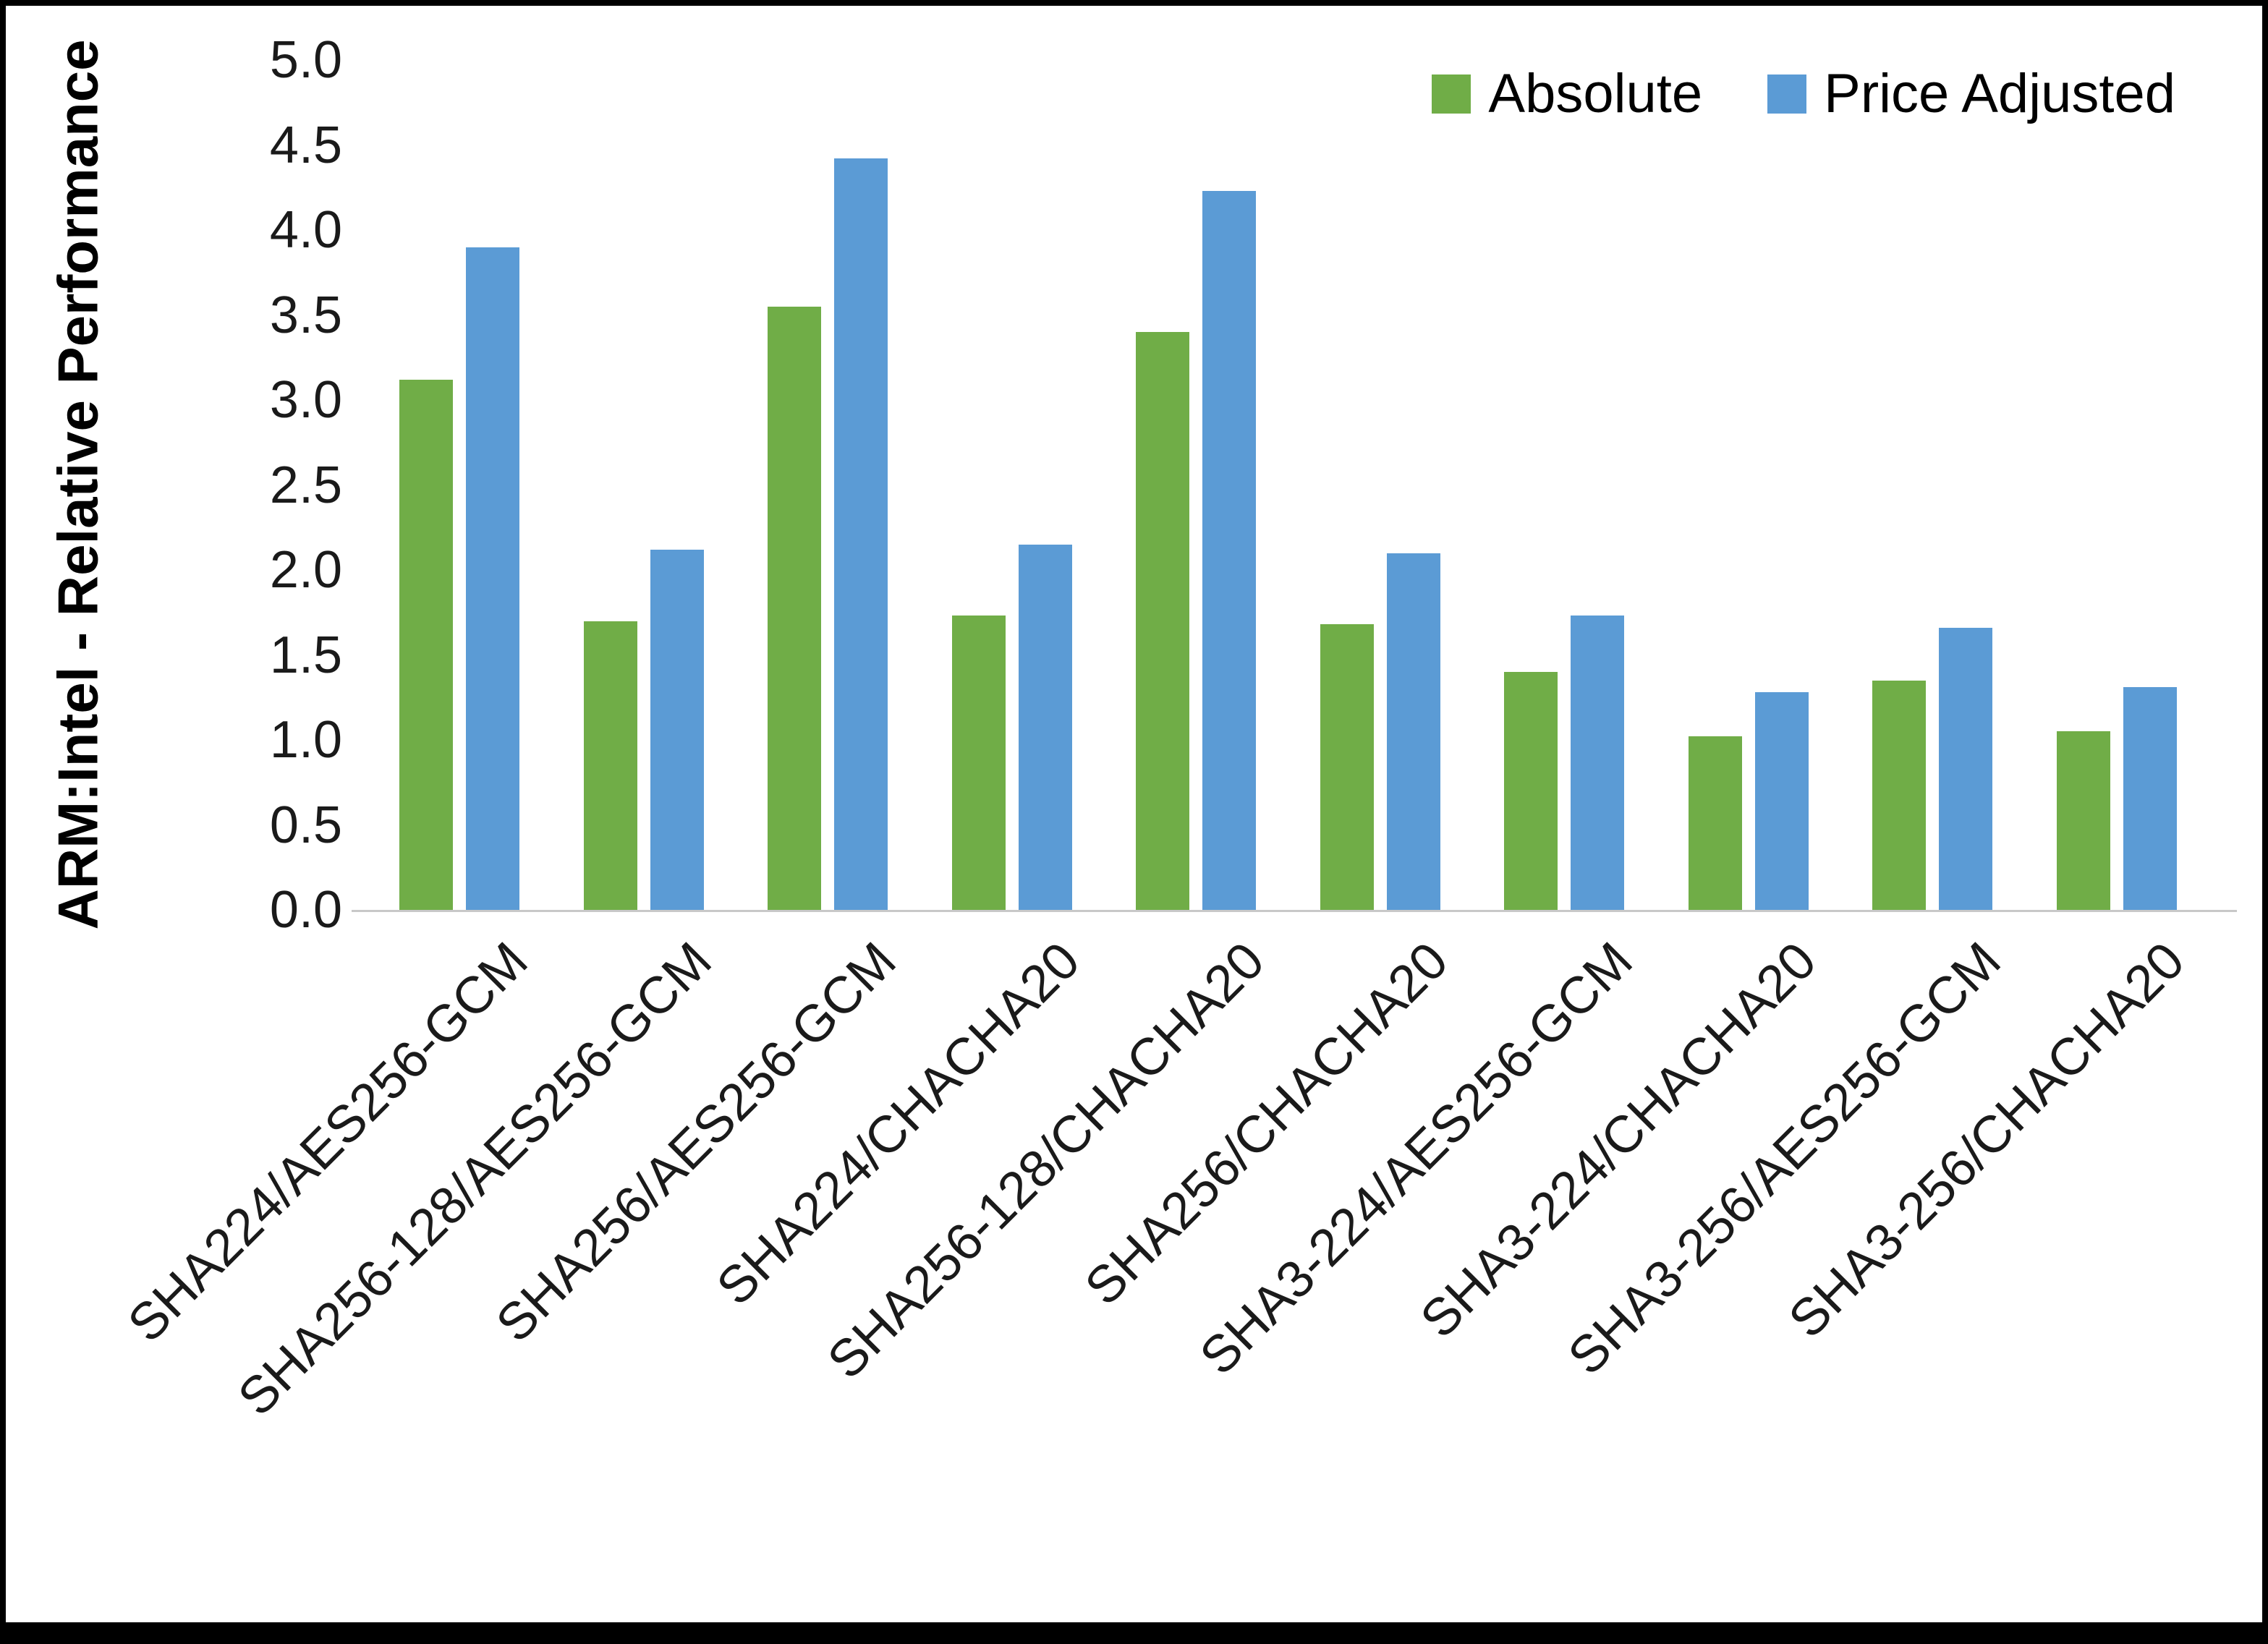  I want to click on y-tick-label: 5.0, so click(305, 60).